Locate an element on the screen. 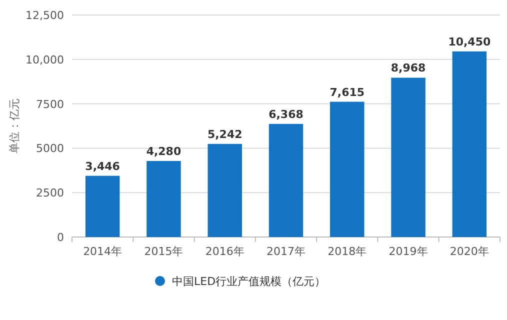  x-tick-label: 2018年 is located at coordinates (347, 251).